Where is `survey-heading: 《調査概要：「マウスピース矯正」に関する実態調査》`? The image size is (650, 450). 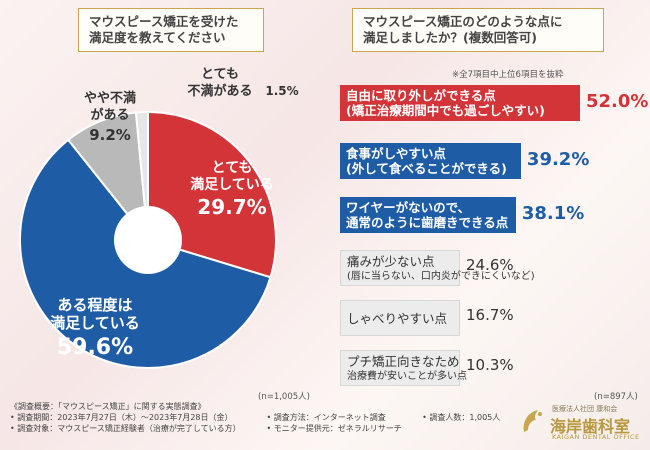 survey-heading: 《調査概要：「マウスピース矯正」に関する実態調査》 is located at coordinates (108, 406).